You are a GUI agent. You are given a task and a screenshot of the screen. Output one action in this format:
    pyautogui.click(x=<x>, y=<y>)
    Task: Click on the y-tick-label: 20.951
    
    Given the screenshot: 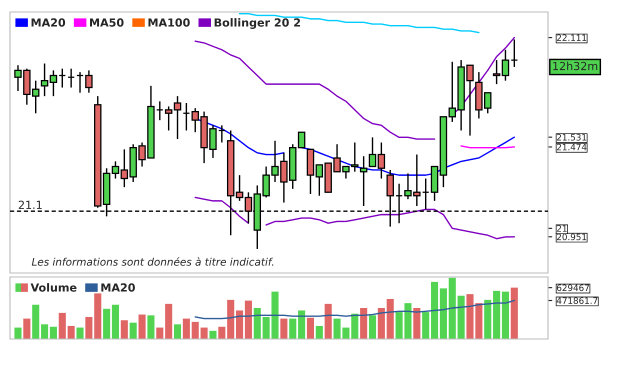 What is the action you would take?
    pyautogui.click(x=571, y=237)
    